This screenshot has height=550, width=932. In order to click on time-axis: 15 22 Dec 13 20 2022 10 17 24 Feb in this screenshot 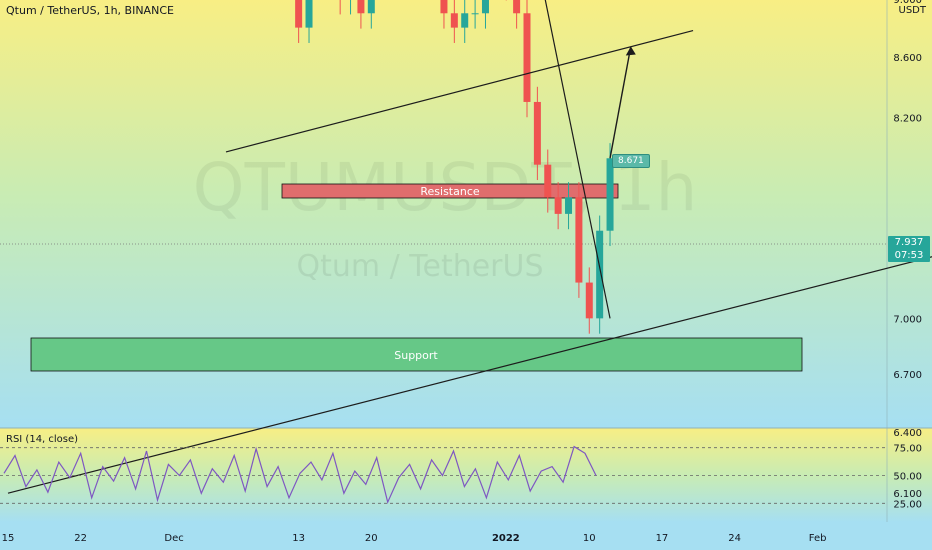, I will do `click(414, 538)`.